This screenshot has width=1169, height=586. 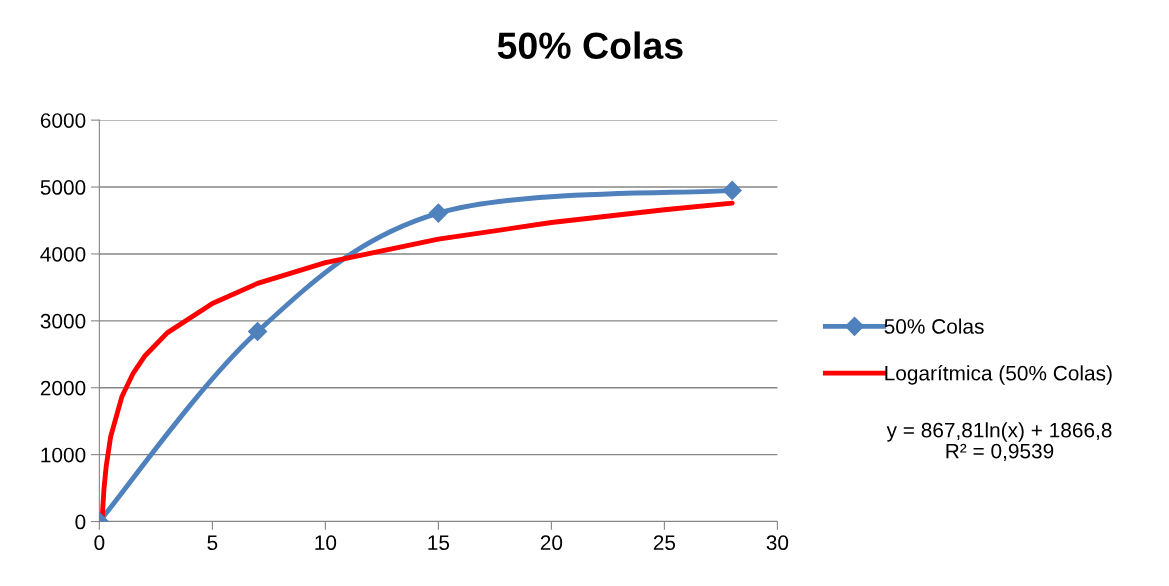 I want to click on y-tick-label: 6000, so click(x=63, y=120).